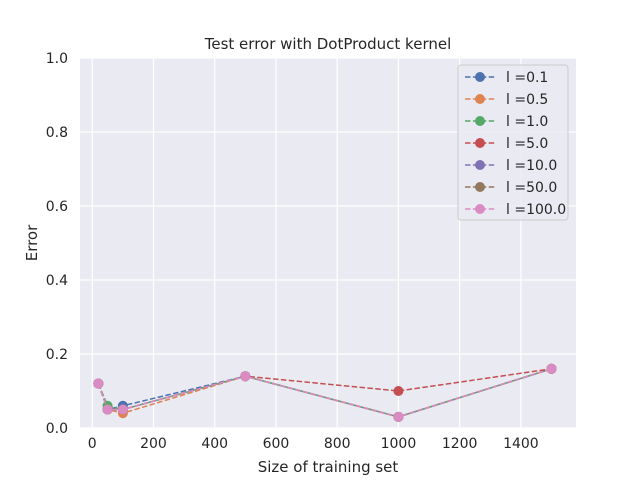  I want to click on series-layer, so click(325, 392).